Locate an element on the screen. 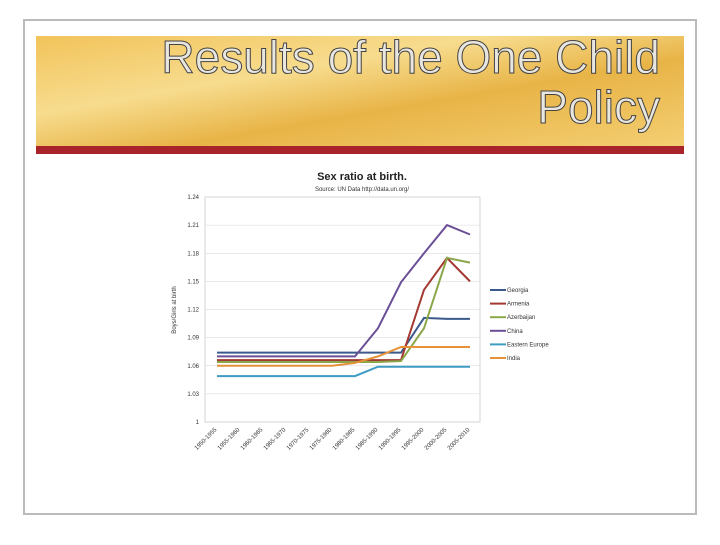 This screenshot has height=545, width=720. chart-subtitle: Source: UN Data http://data.un.org/ is located at coordinates (362, 190).